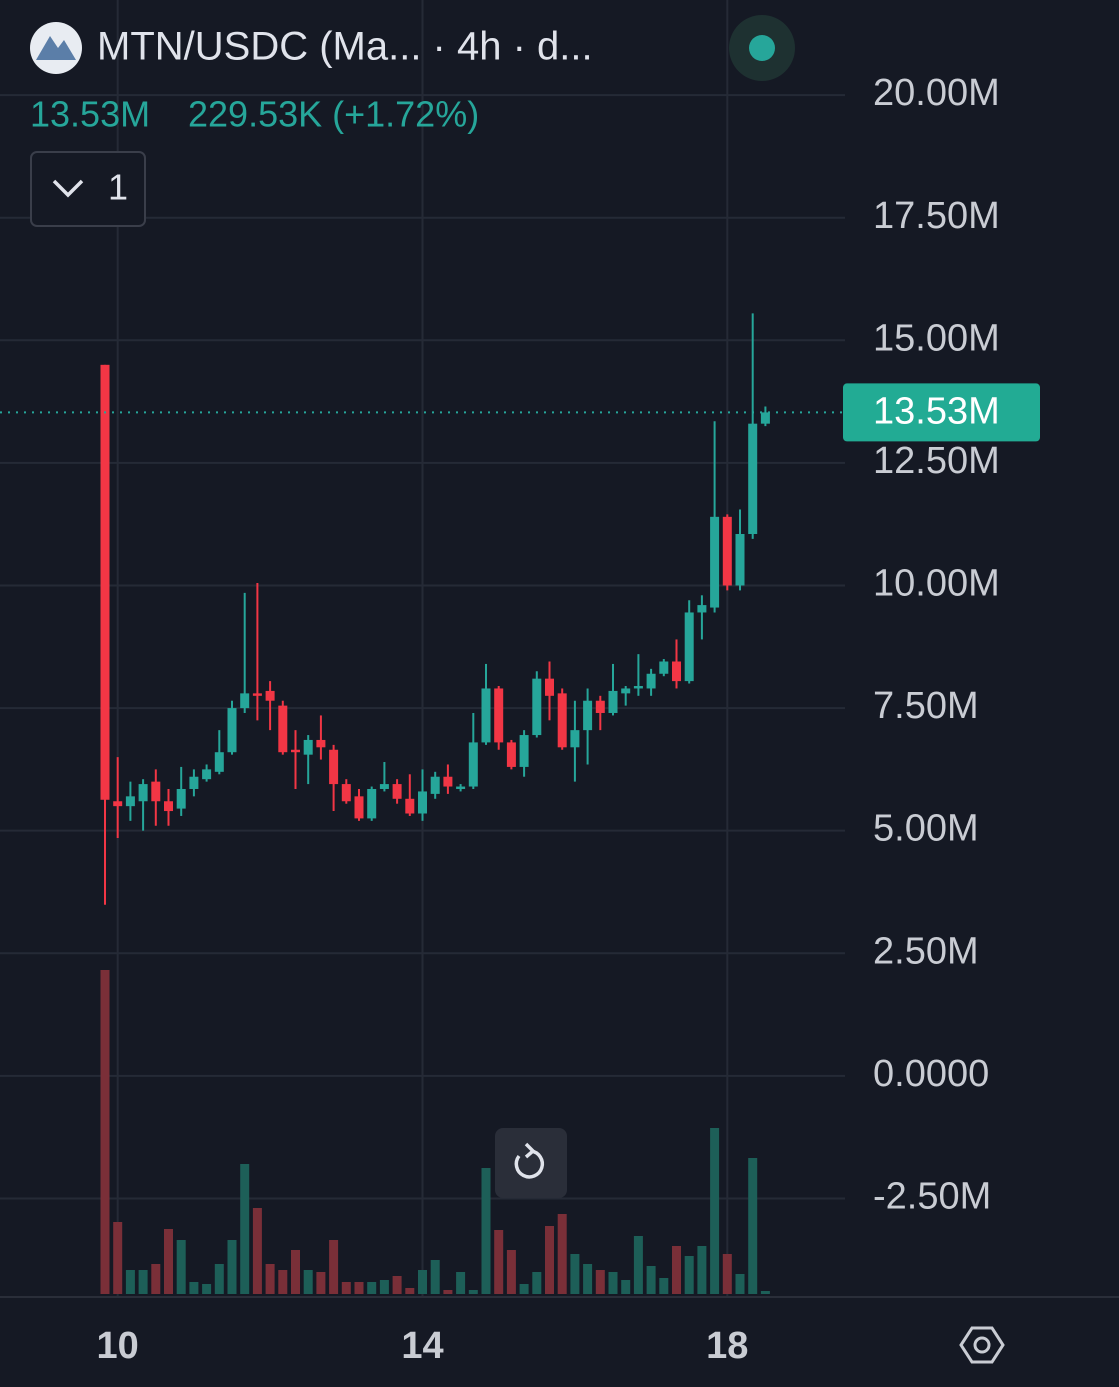  I want to click on reset-button, so click(531, 1163).